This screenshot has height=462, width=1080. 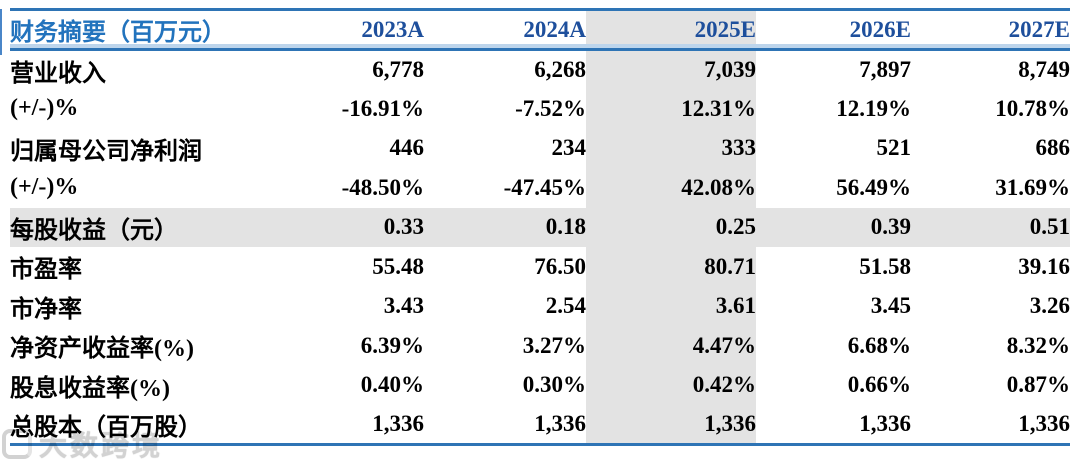 I want to click on cell-value: 0.18, so click(x=505, y=227).